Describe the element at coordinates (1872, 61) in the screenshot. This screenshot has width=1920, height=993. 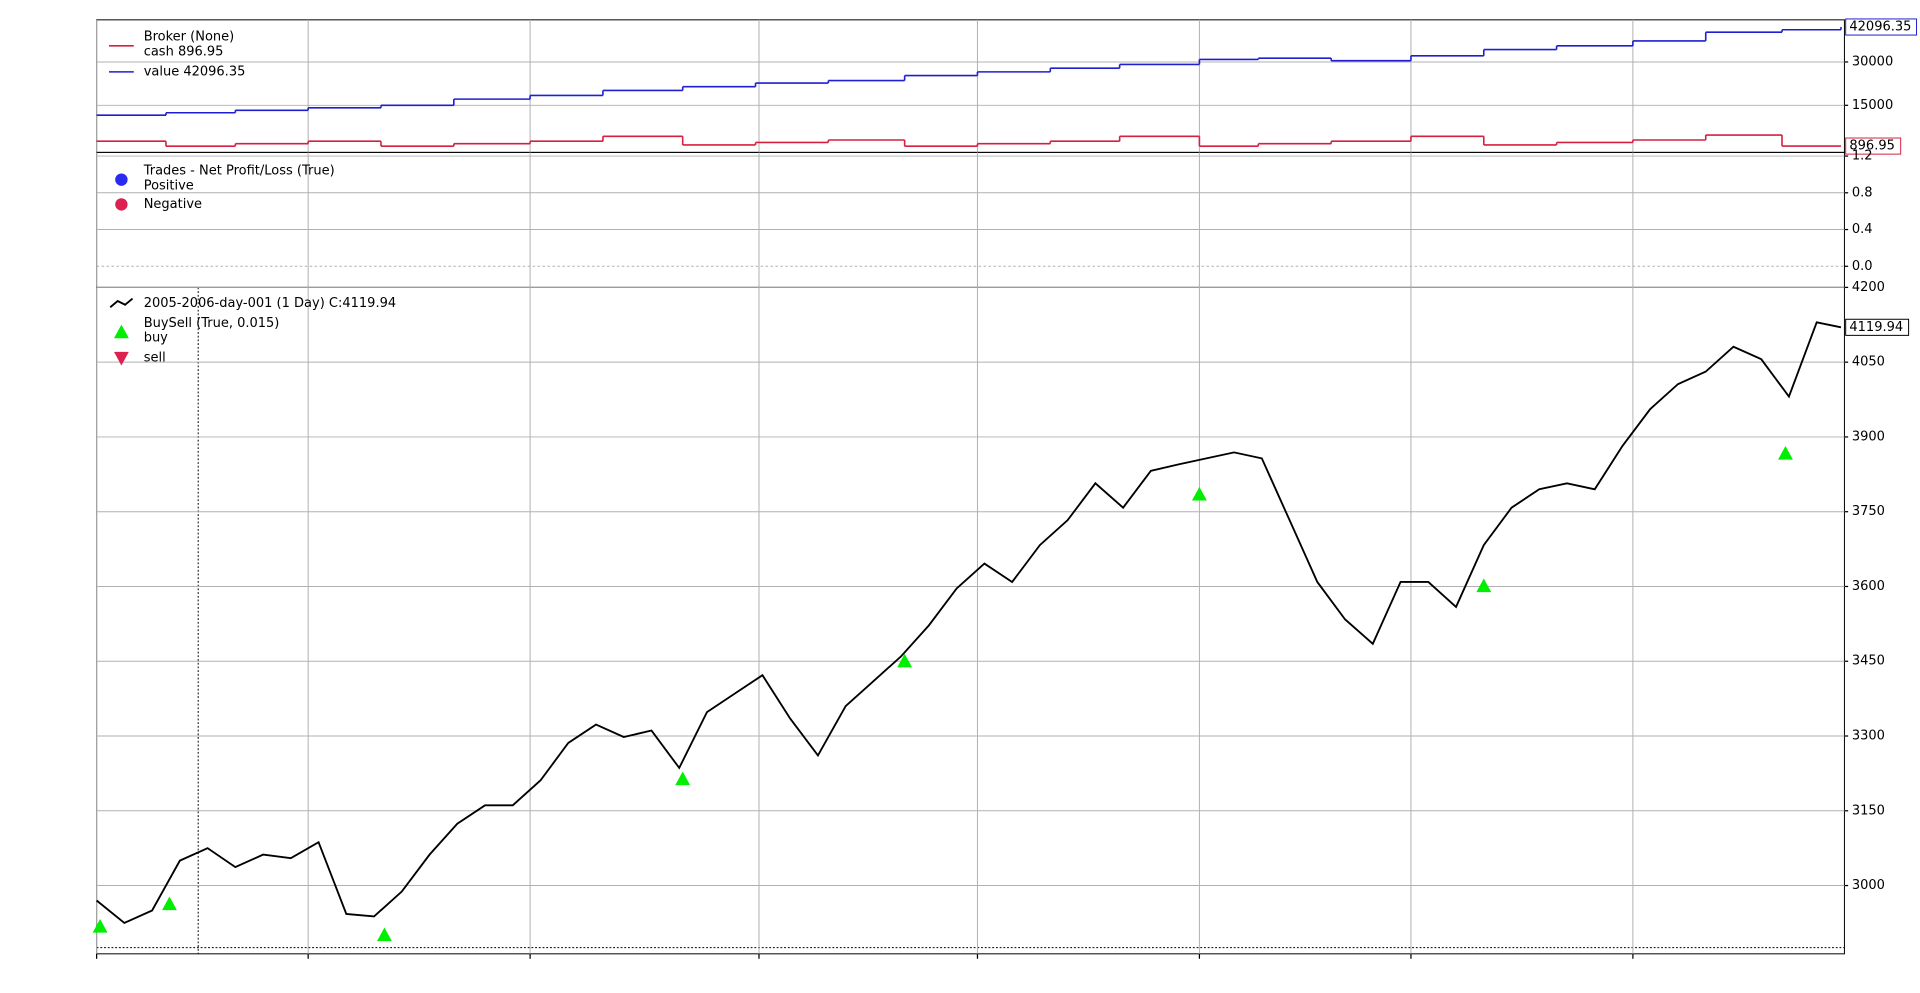
I see `y-tick-label: 30000` at that location.